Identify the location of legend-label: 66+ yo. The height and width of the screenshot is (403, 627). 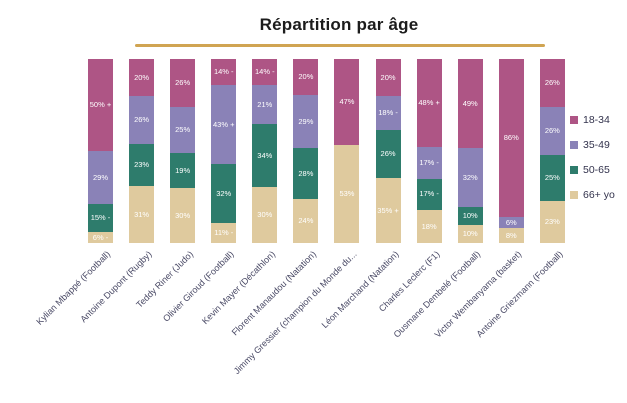
(599, 195).